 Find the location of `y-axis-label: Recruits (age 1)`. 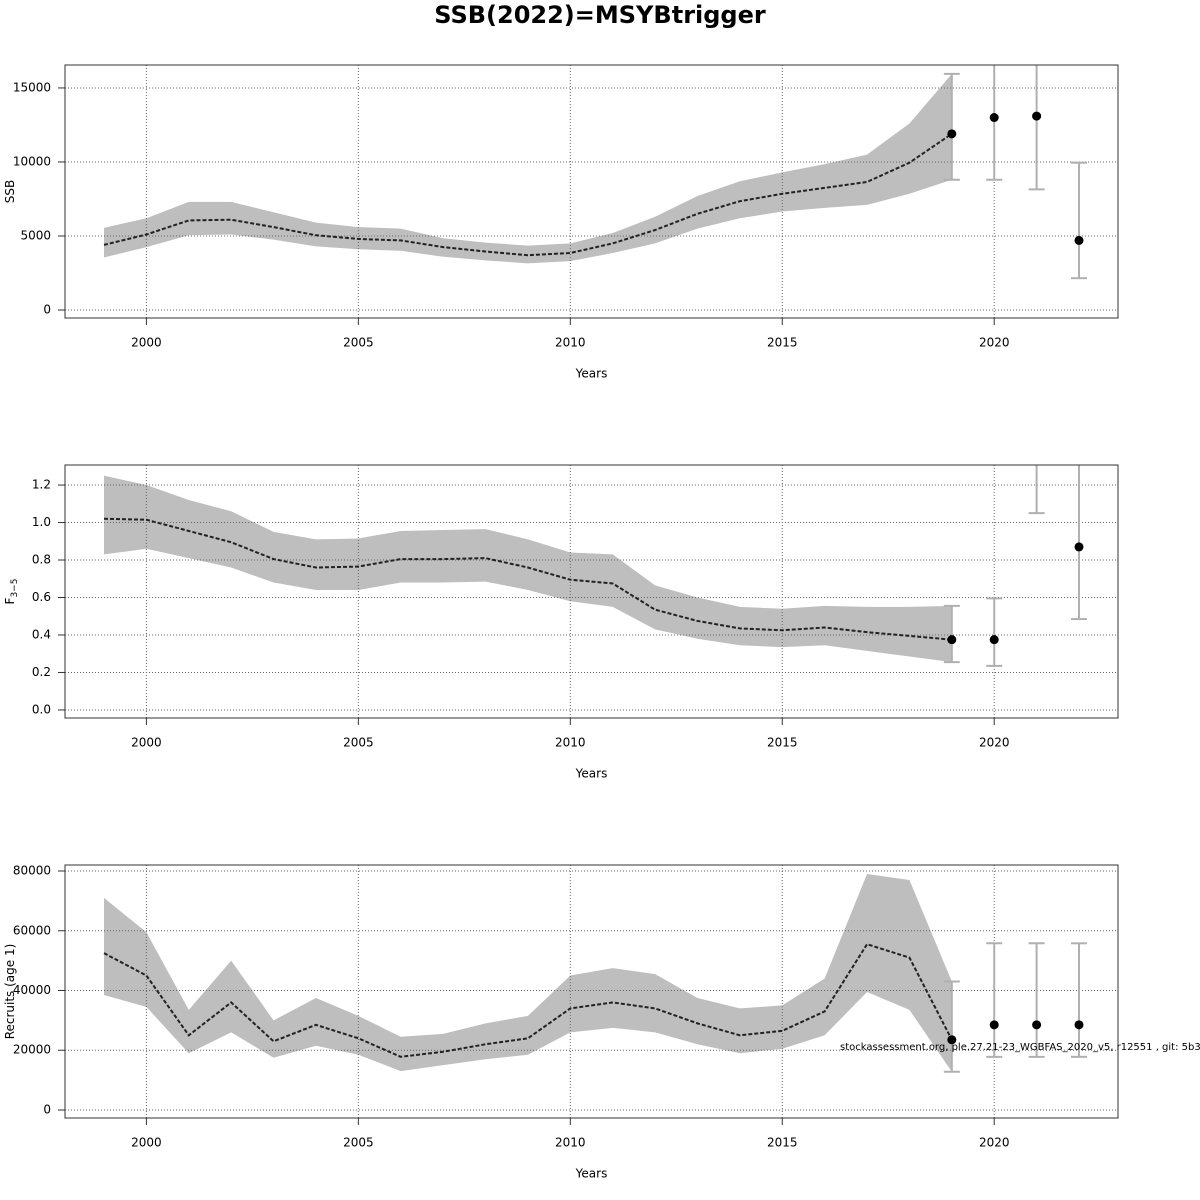

y-axis-label: Recruits (age 1) is located at coordinates (10, 992).